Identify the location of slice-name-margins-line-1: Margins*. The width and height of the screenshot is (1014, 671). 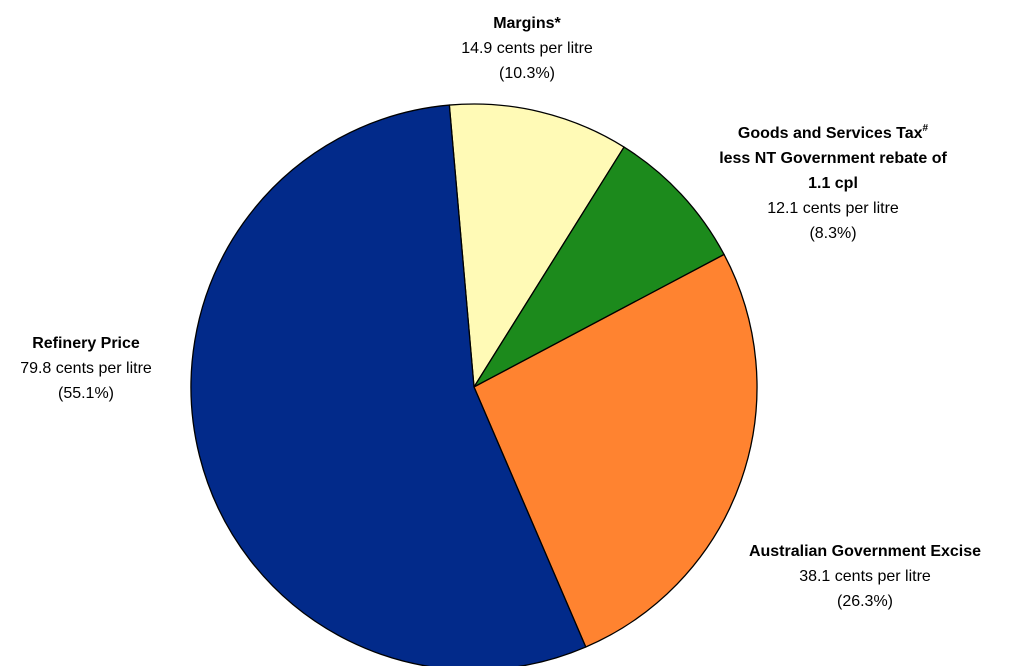
(527, 23).